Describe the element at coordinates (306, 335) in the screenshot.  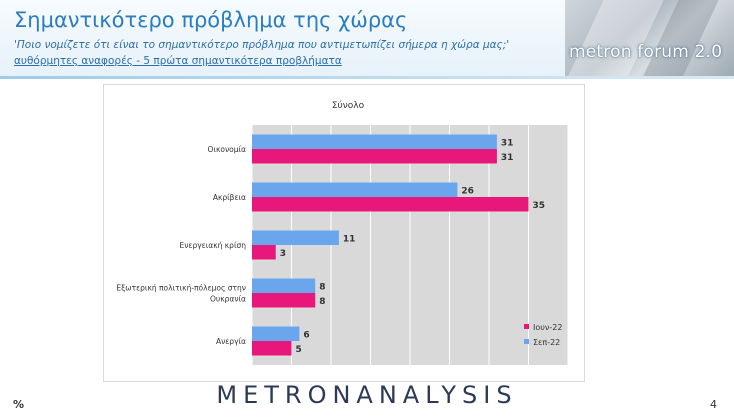
I see `data-label-sep22: 6` at that location.